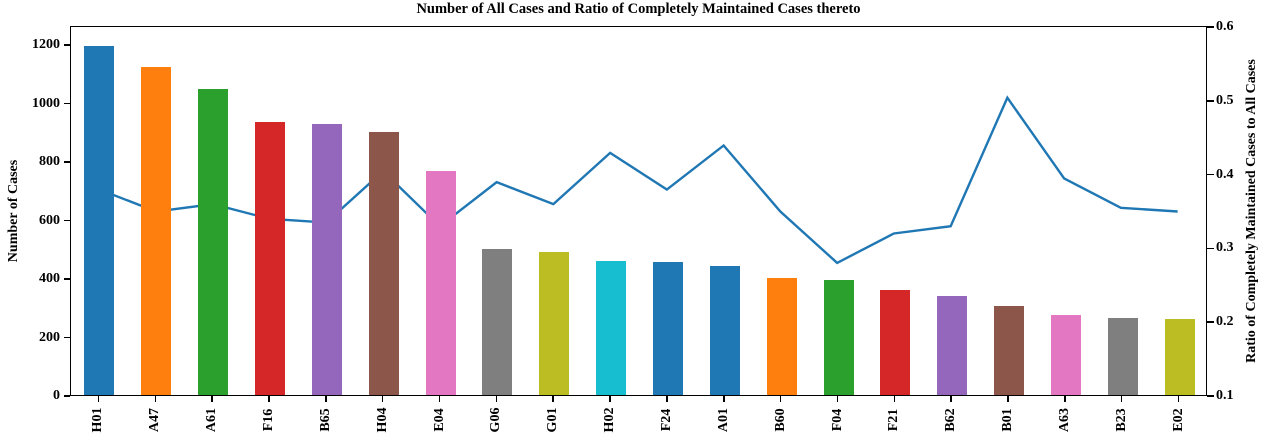  I want to click on bar-E02, so click(1179, 357).